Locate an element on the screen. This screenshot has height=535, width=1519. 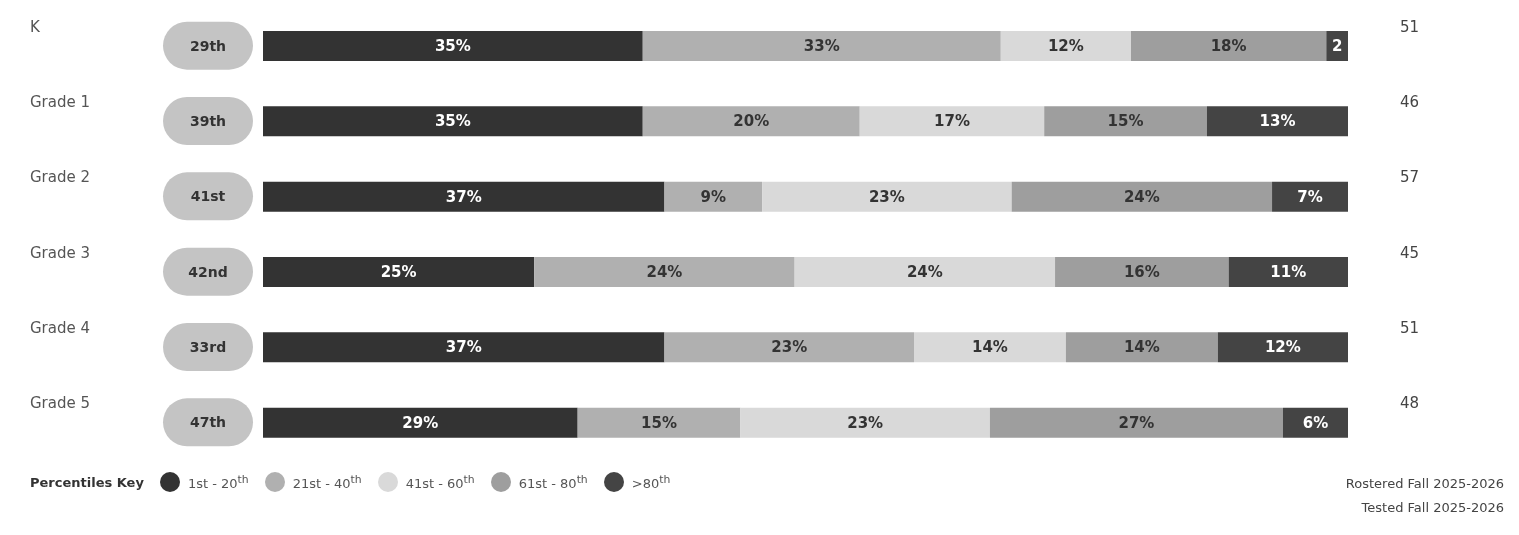
text: Tested Fall 2025-2026 is located at coordinates (1432, 508).